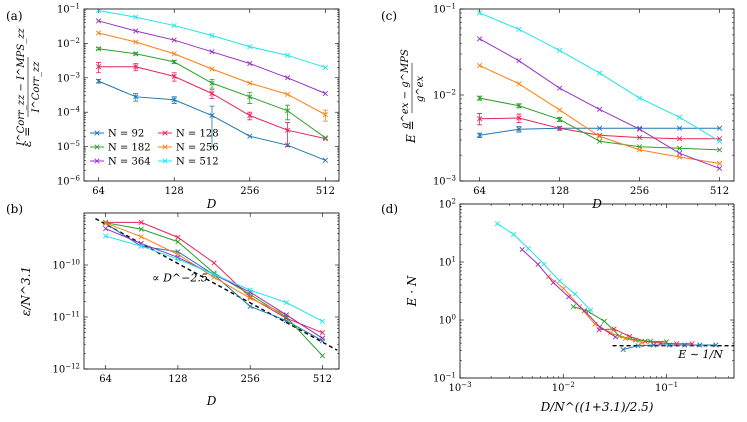  What do you see at coordinates (599, 124) in the screenshot?
I see `series-line-N182` at bounding box center [599, 124].